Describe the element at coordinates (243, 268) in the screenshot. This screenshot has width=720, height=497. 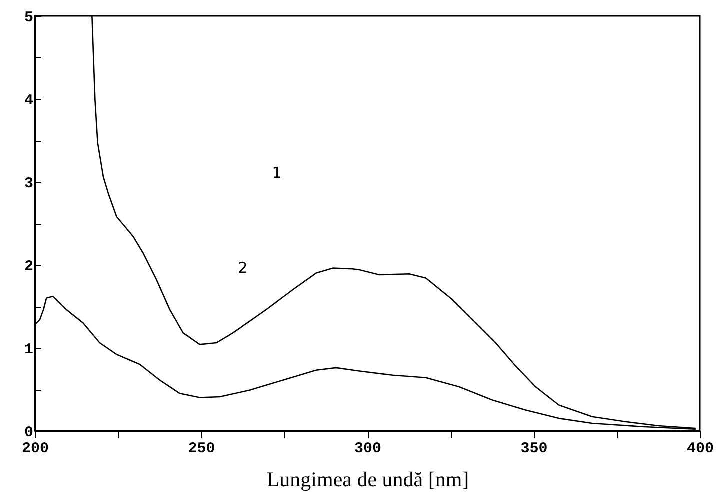
I see `annotation: 2` at that location.